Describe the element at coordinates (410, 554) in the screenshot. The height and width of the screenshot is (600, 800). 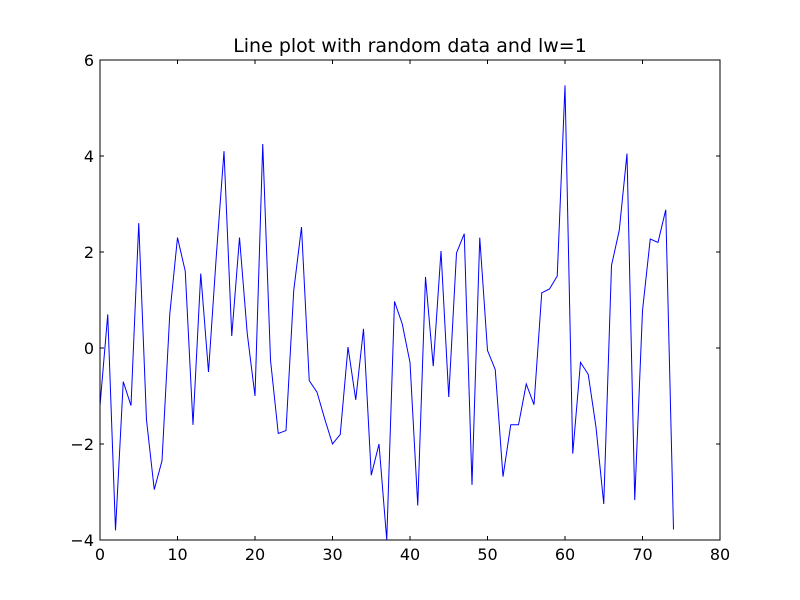
I see `x-tick-label: 40` at that location.